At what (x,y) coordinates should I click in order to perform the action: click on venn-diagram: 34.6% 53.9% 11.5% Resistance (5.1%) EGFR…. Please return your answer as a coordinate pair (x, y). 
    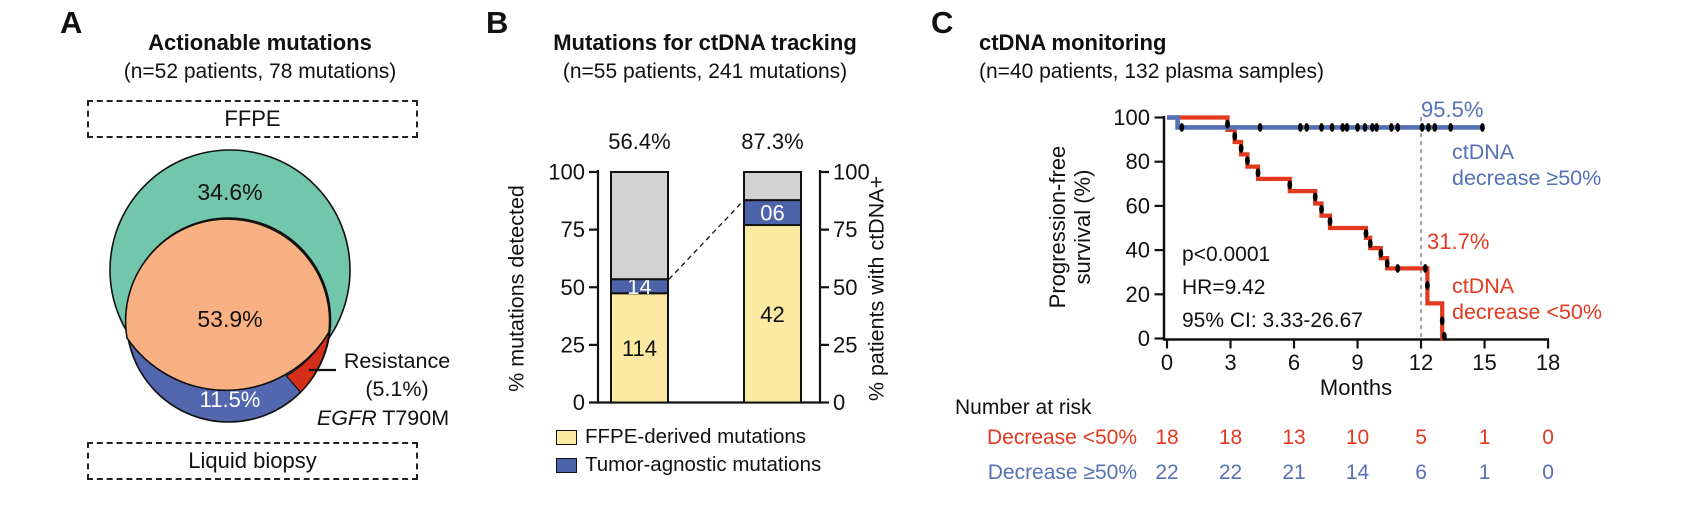
    Looking at the image, I should click on (279, 289).